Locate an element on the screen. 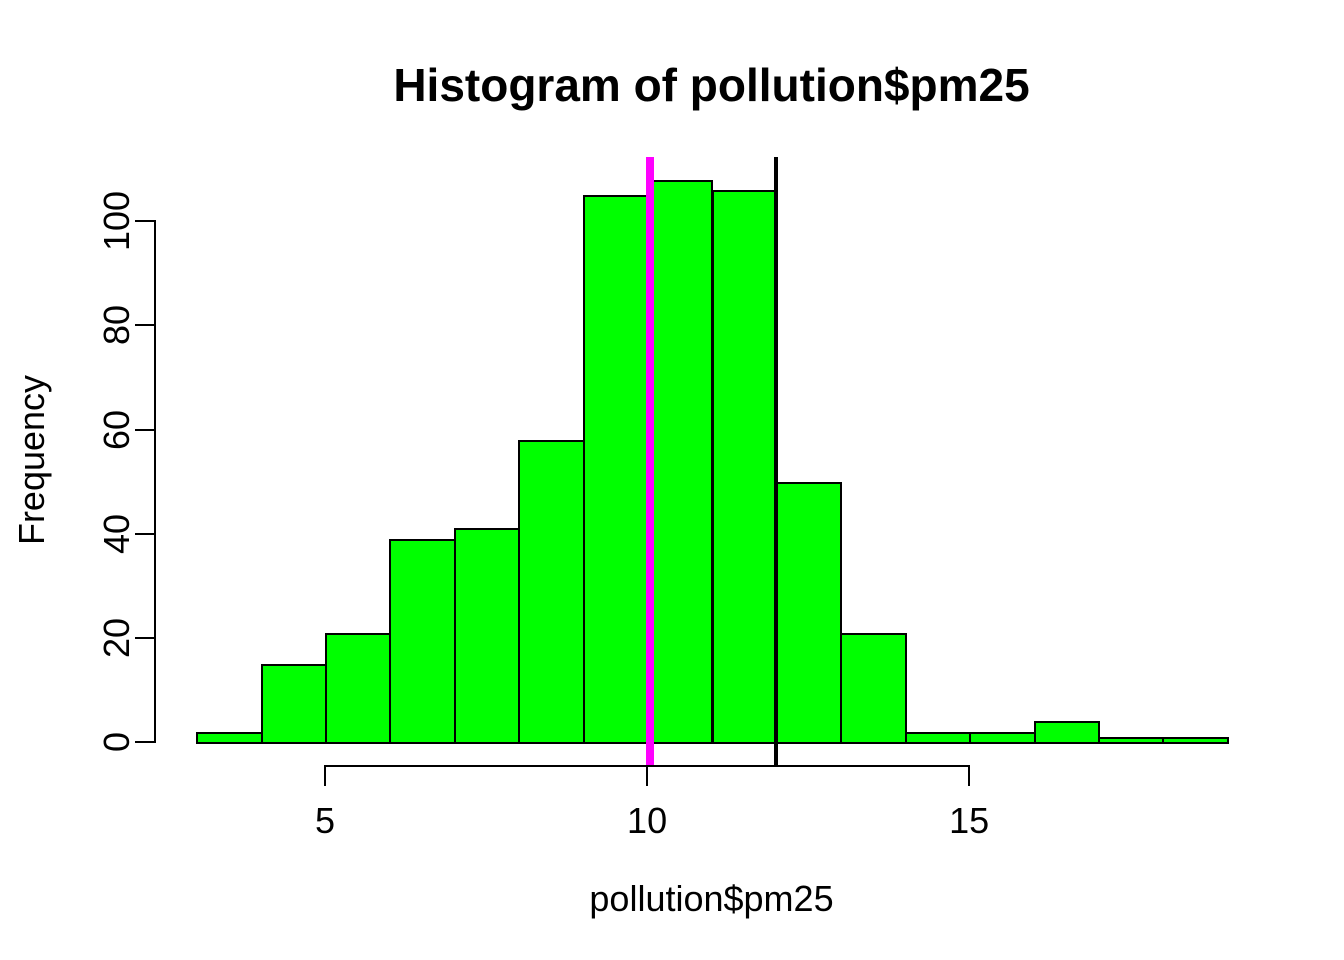 This screenshot has height=960, width=1344. threshold-line is located at coordinates (775, 461).